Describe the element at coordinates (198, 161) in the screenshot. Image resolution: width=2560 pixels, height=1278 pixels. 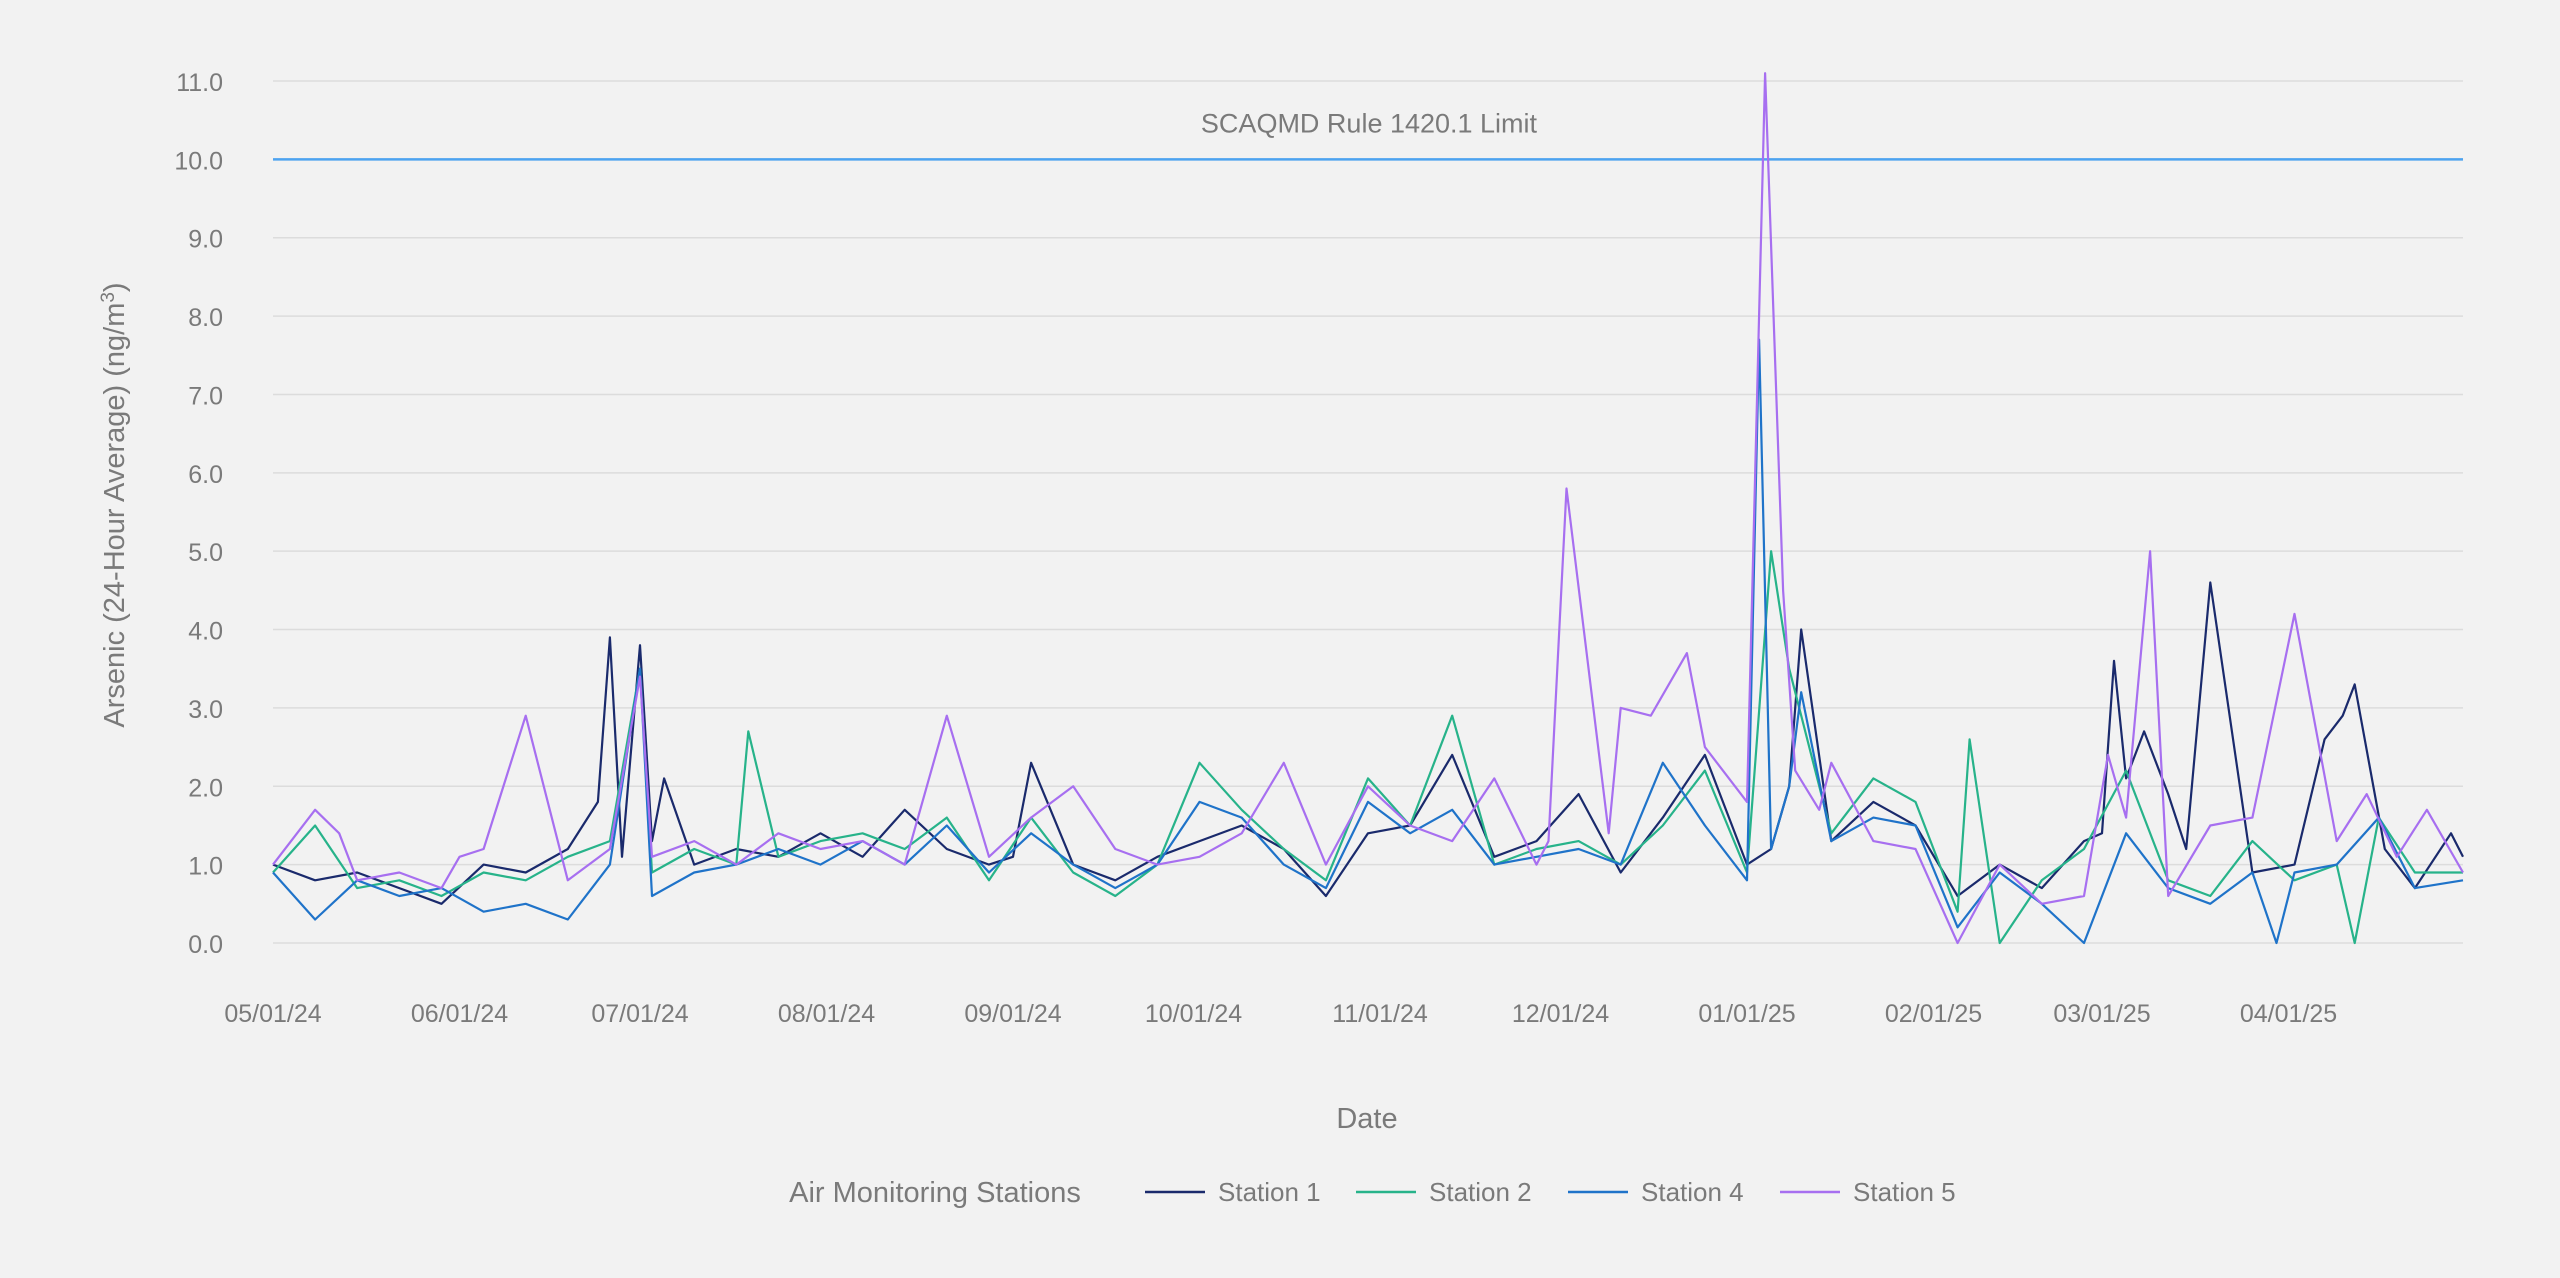
I see `y-tick-label: 10.0` at that location.